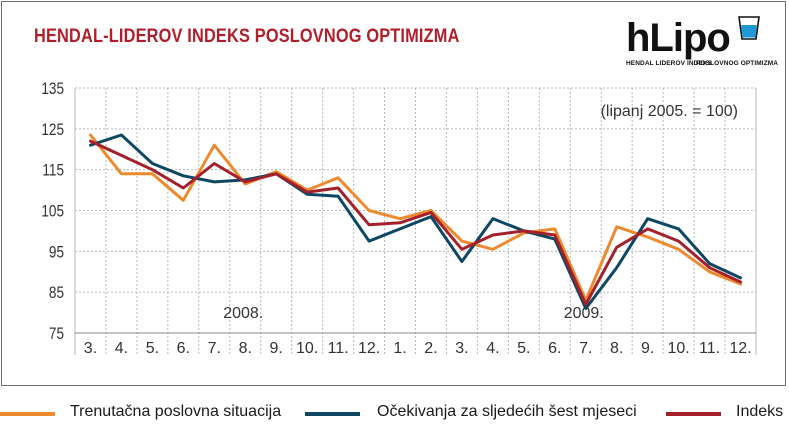 The height and width of the screenshot is (432, 789). I want to click on legend-label: Očekivanja za sljedećih šest mjeseci, so click(507, 411).